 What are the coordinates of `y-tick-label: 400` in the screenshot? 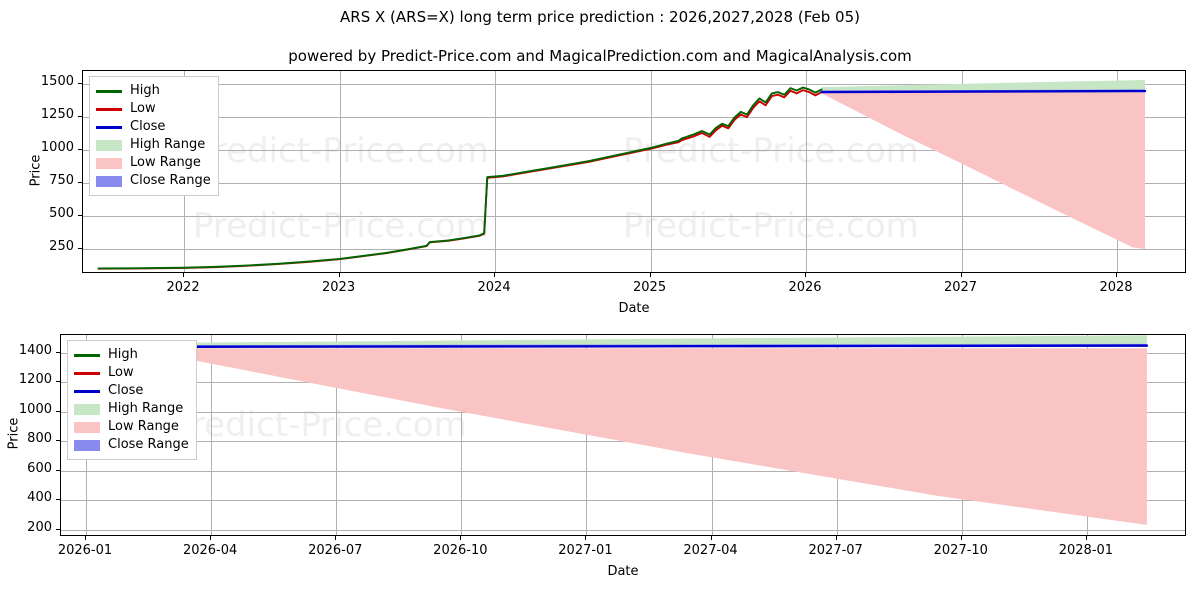 It's located at (39, 498).